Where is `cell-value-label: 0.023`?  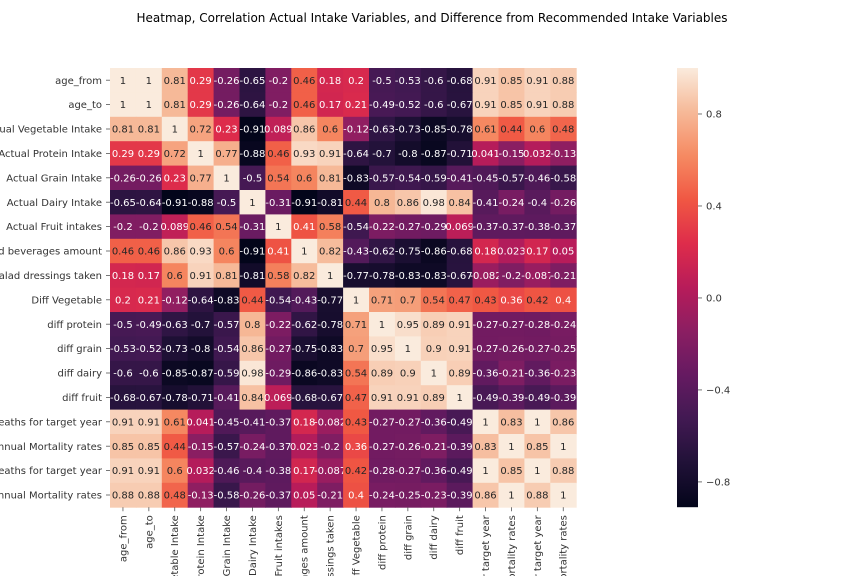
cell-value-label: 0.023 is located at coordinates (304, 447).